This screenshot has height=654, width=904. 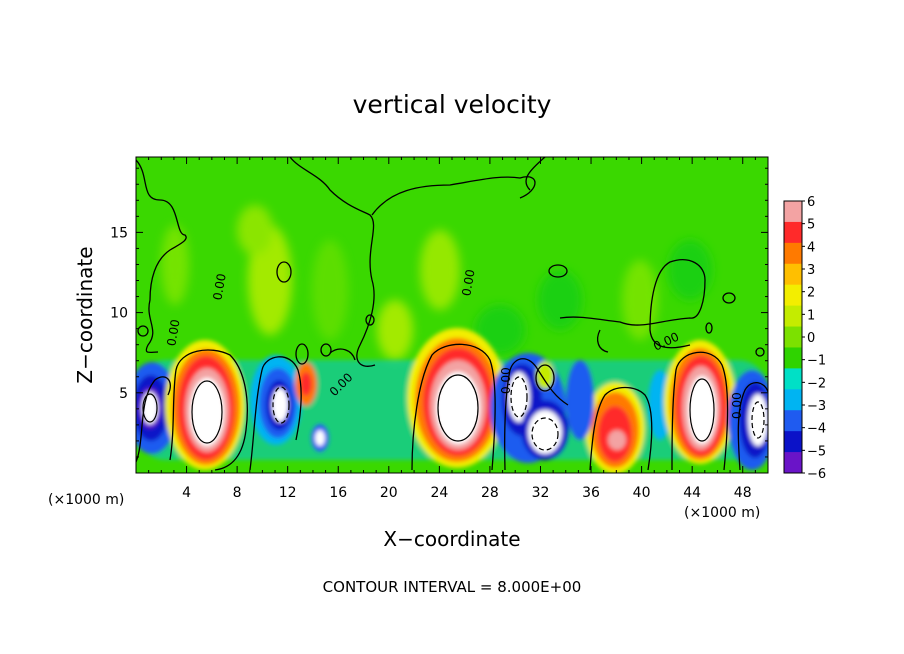 What do you see at coordinates (541, 493) in the screenshot?
I see `x-tick-label: 32` at bounding box center [541, 493].